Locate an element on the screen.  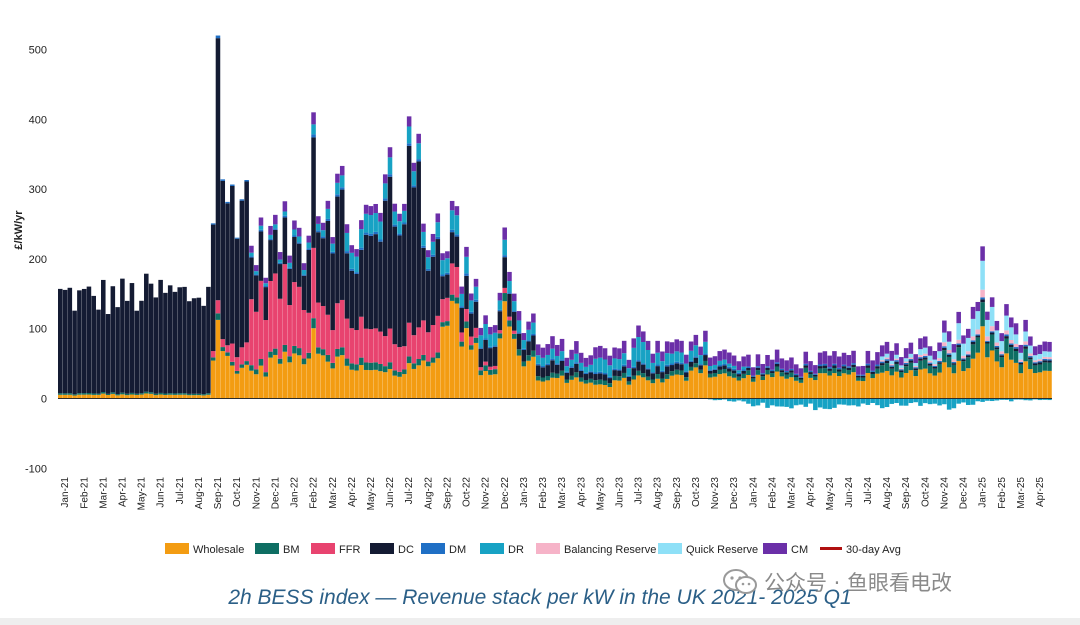
legend-item-balancing-reserve: Balancing Reserve is located at coordinates (596, 549).